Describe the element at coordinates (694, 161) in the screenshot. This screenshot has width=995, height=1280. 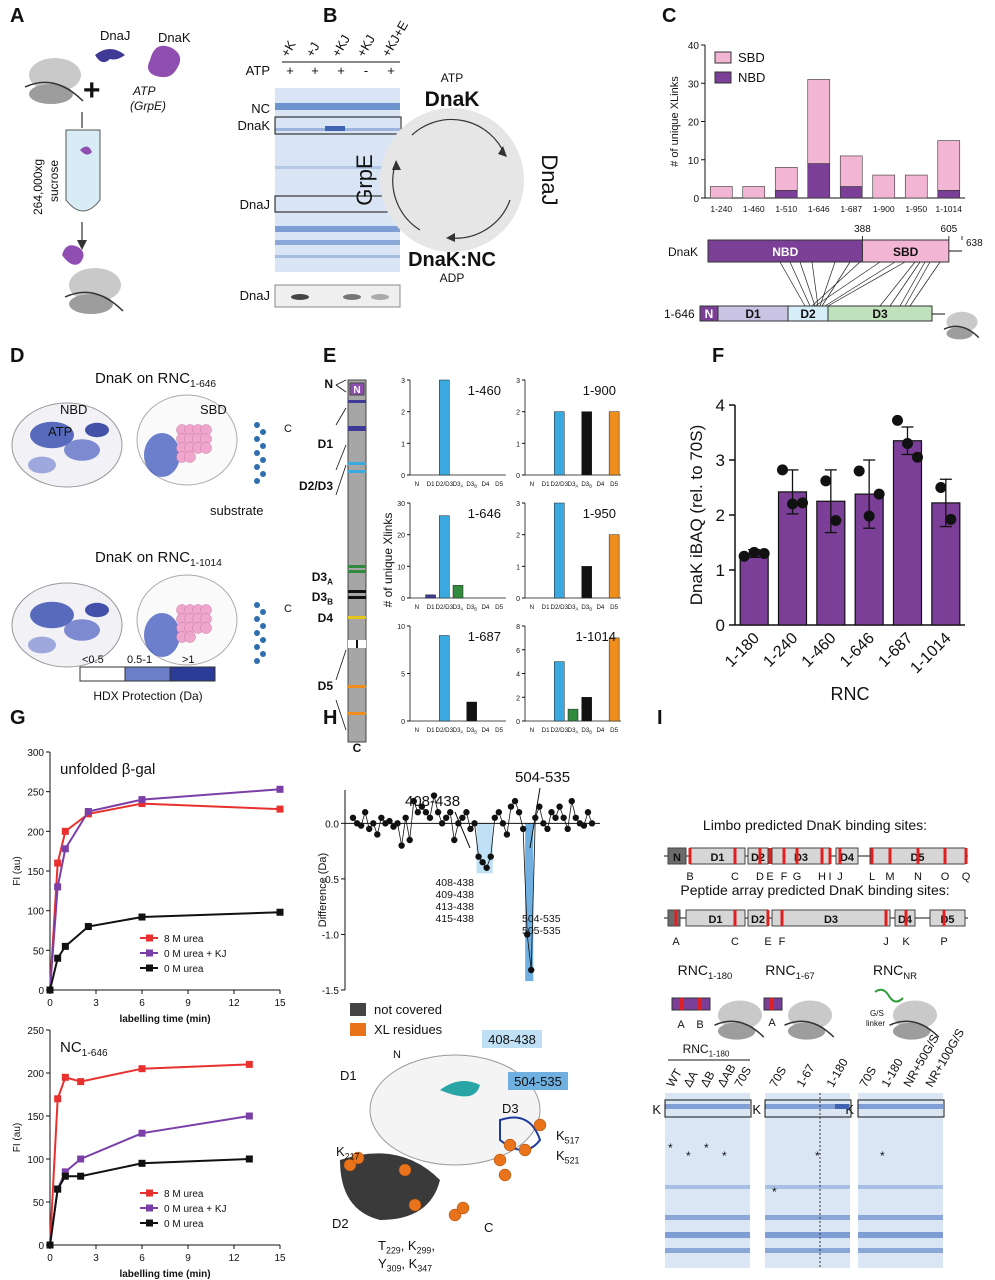
I see `y-tick-label: 10` at that location.